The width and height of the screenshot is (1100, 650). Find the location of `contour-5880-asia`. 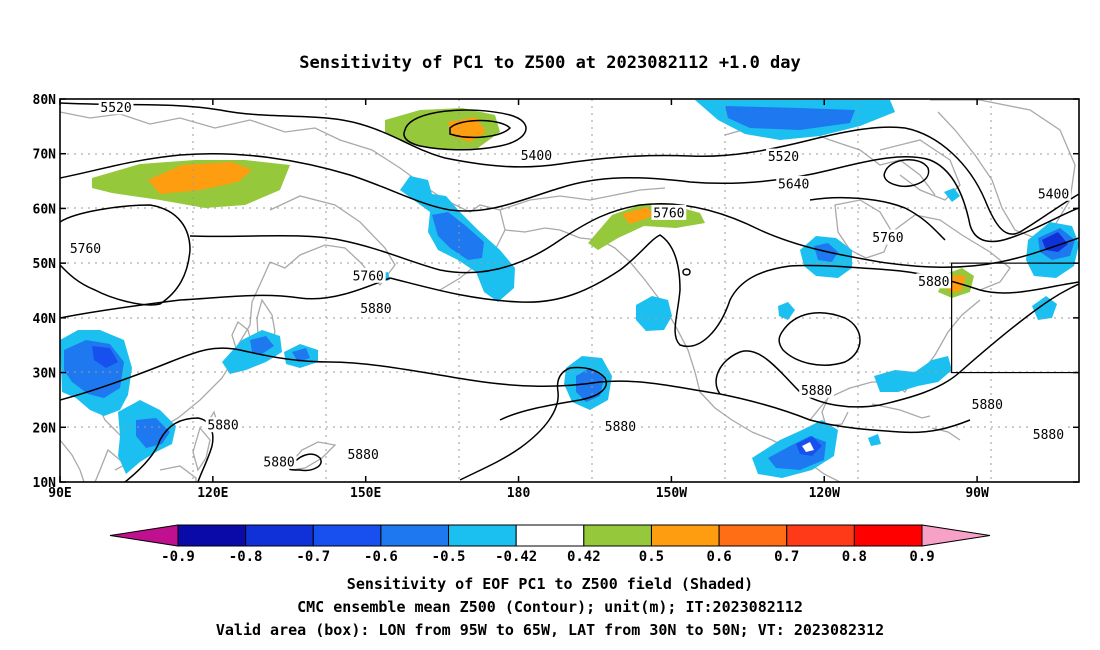

contour-5880-asia is located at coordinates (225, 298).